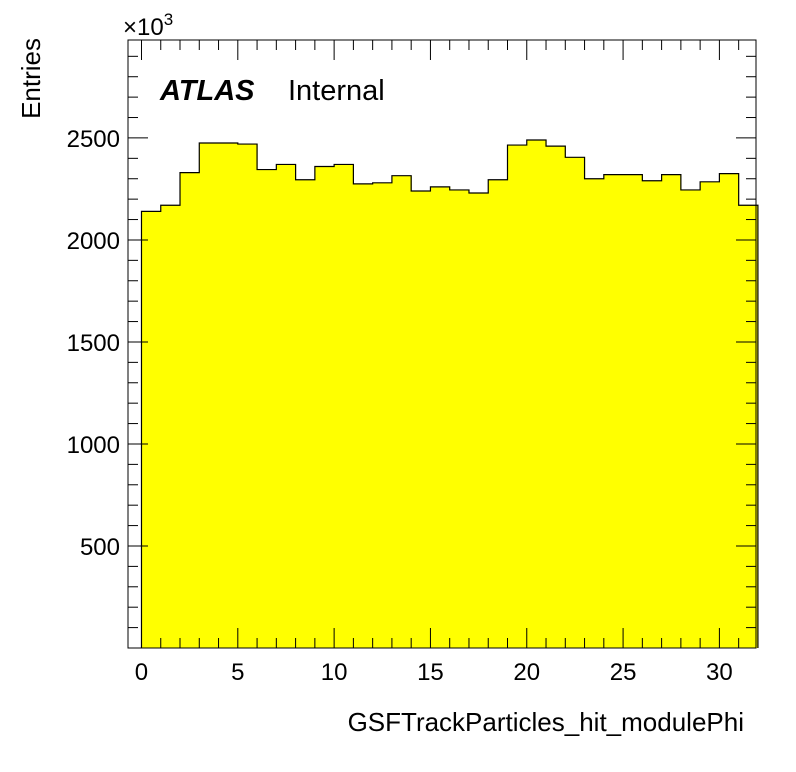 This screenshot has width=796, height=772. I want to click on y-multiplier-label: ×10³, so click(148, 25).